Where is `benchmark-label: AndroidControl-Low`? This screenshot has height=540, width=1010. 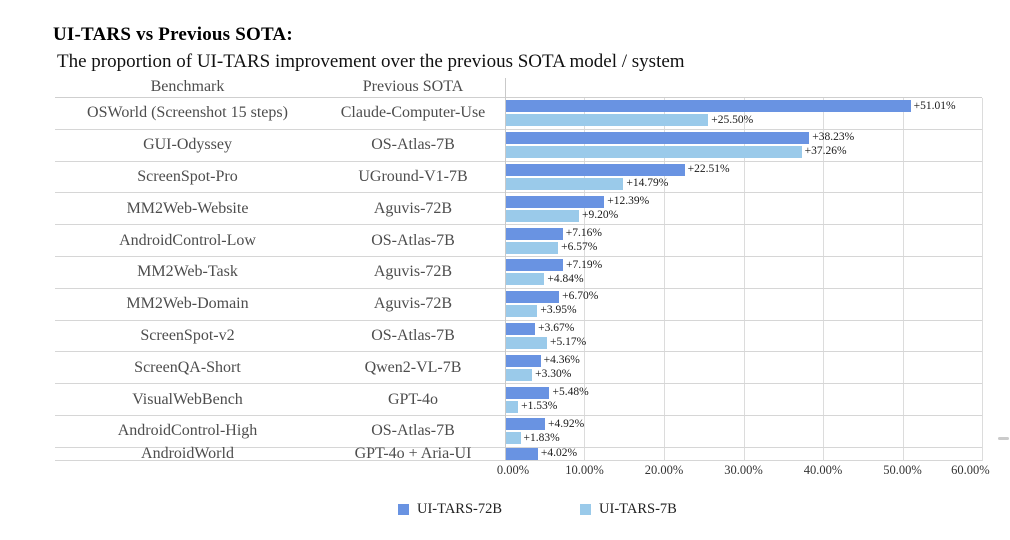
benchmark-label: AndroidControl-Low is located at coordinates (187, 240).